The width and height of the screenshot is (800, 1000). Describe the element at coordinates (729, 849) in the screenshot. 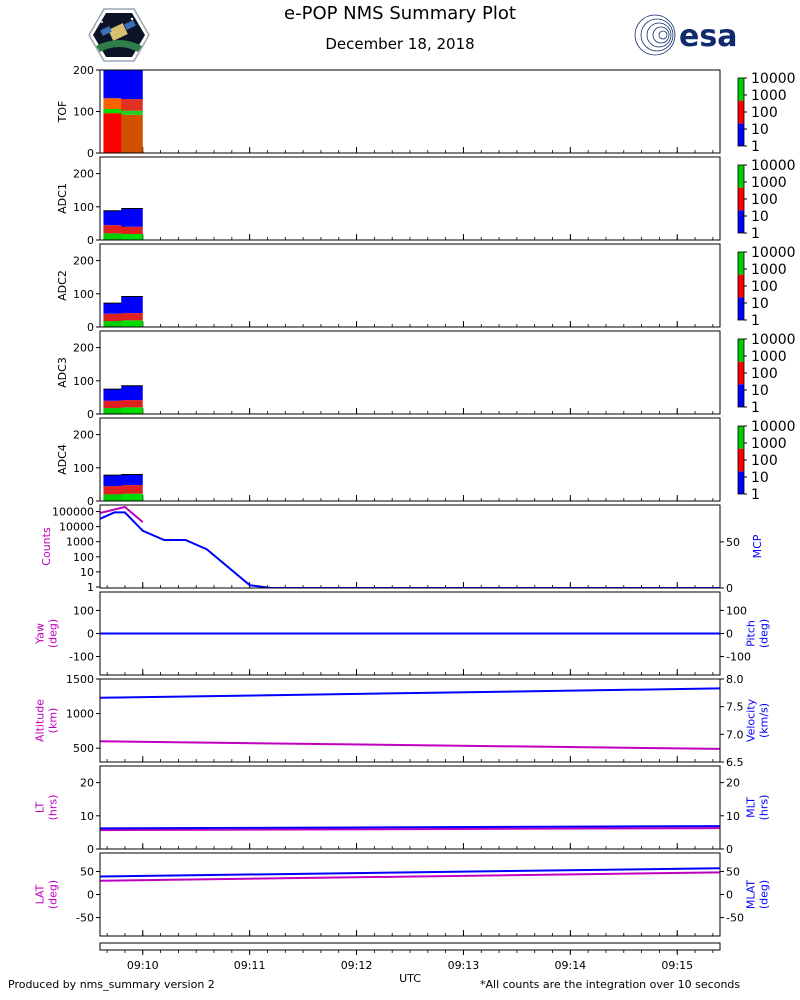

I see `lt-mlt-y-tick-label-right: 0` at that location.